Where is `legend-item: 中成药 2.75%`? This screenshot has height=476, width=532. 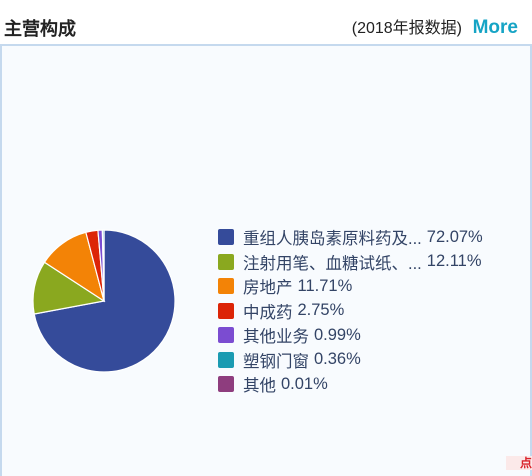
legend-item: 中成药 2.75% is located at coordinates (350, 311).